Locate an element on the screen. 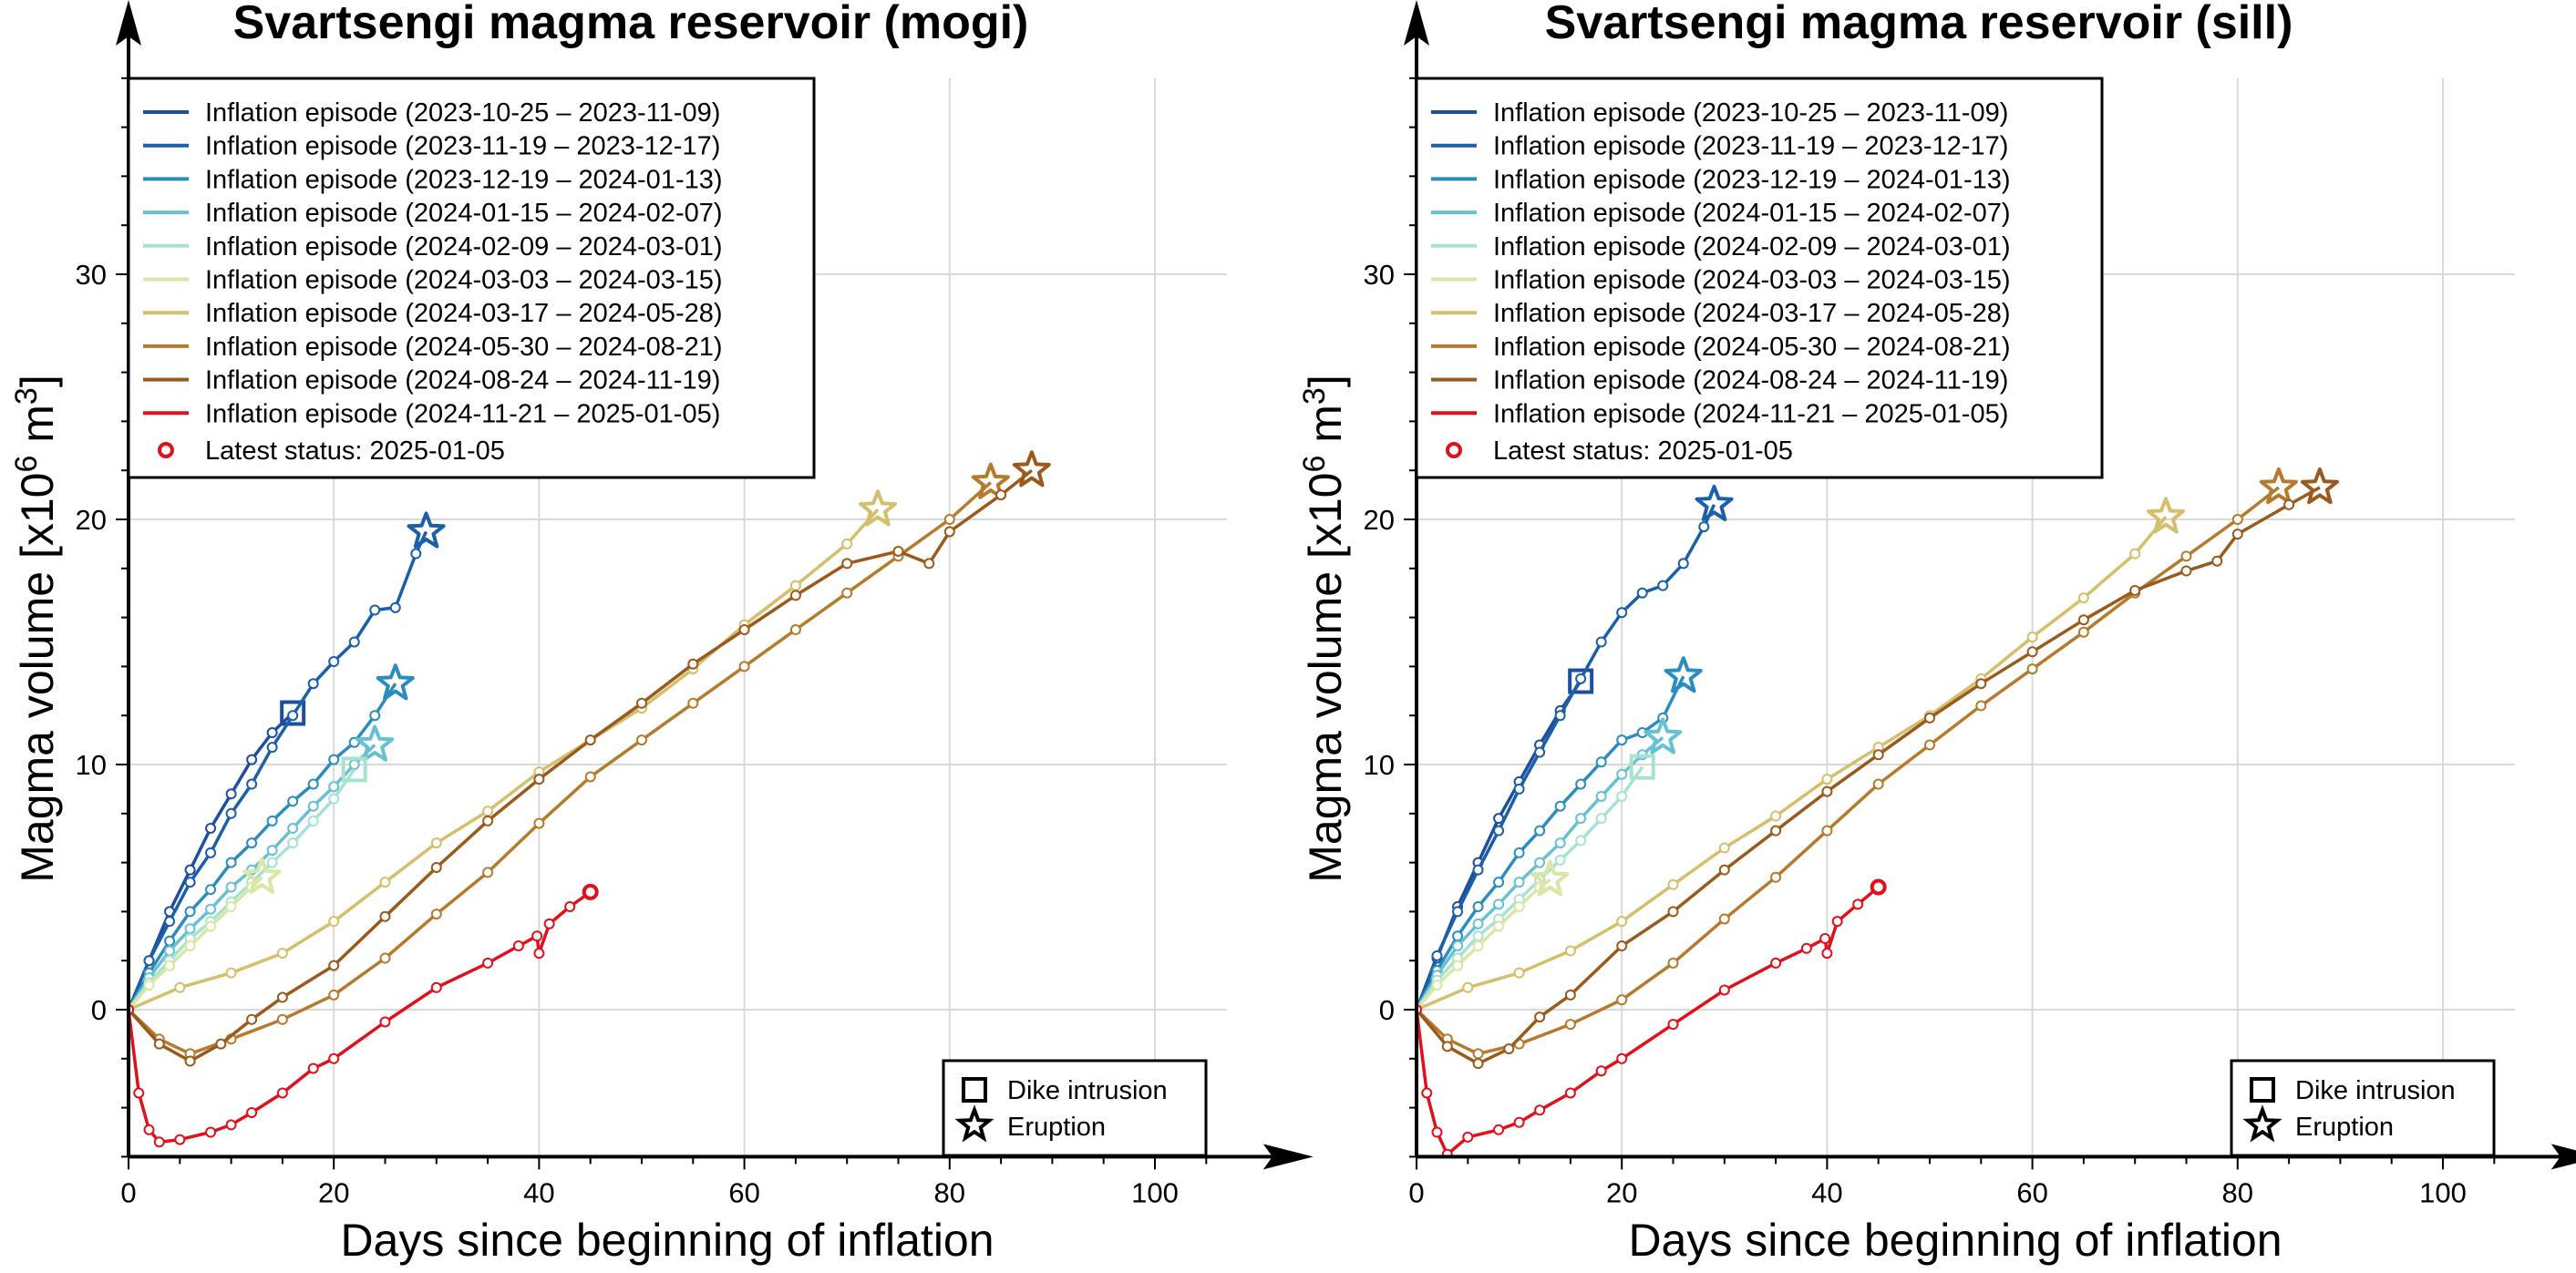 The image size is (2576, 1273). dike-intrusion-marker is located at coordinates (1581, 681).